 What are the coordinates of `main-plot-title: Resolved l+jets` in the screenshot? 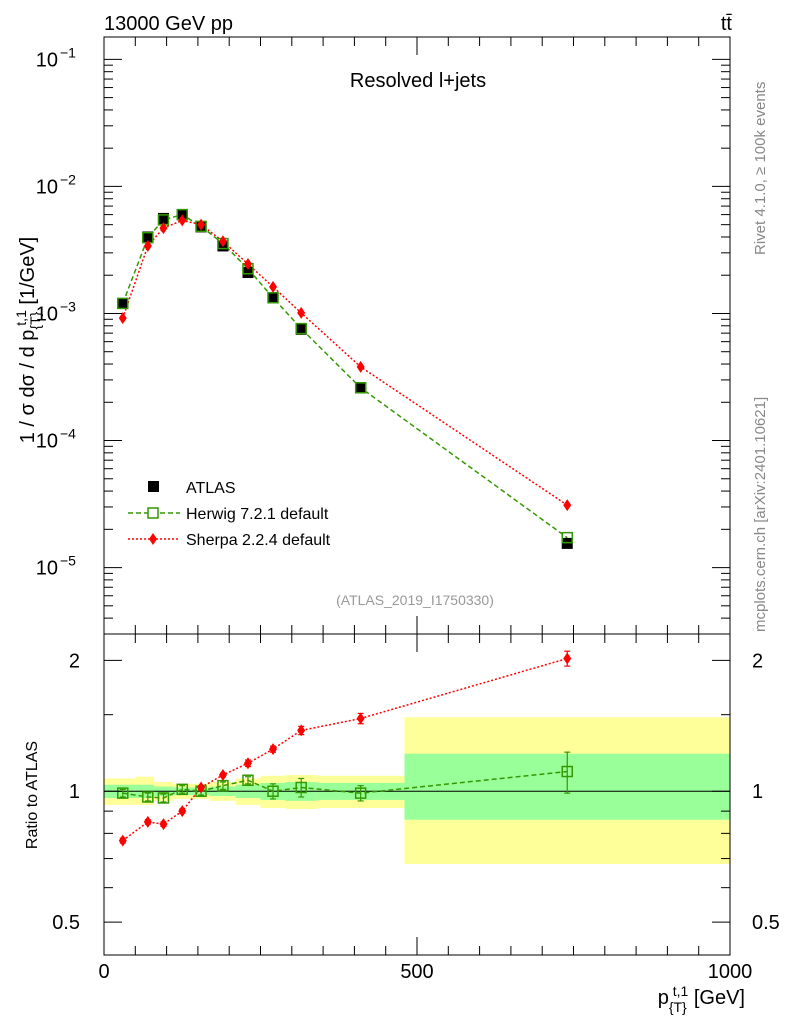 It's located at (418, 81).